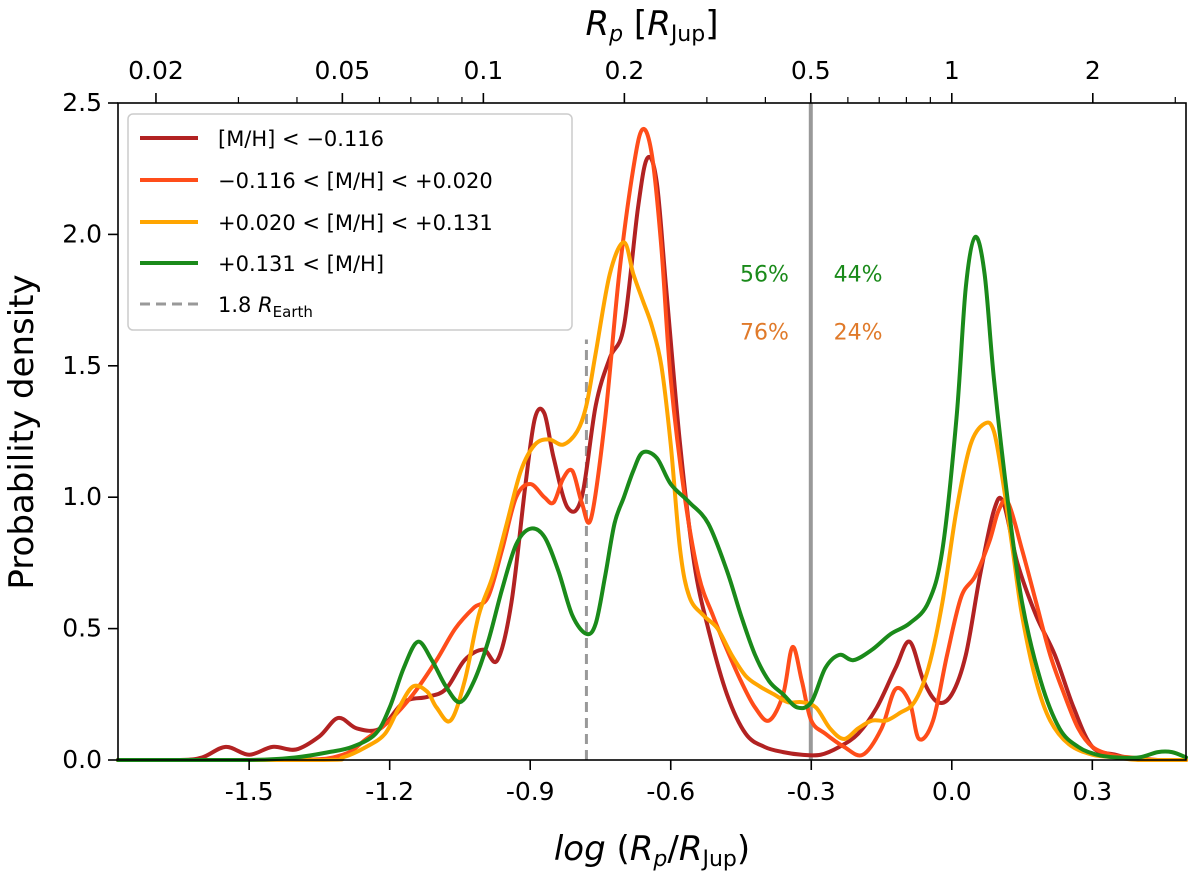  I want to click on x-tick-label: -1.2, so click(389, 791).